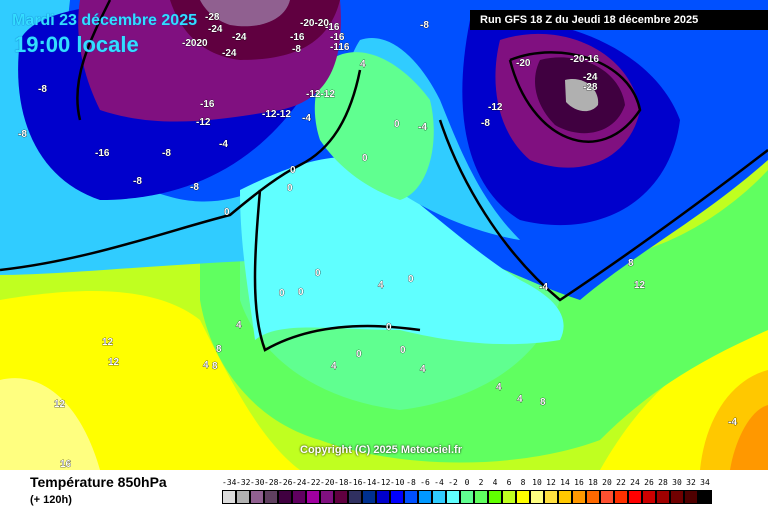 This screenshot has width=768, height=512. Describe the element at coordinates (313, 482) in the screenshot. I see `legend-label: -22` at that location.